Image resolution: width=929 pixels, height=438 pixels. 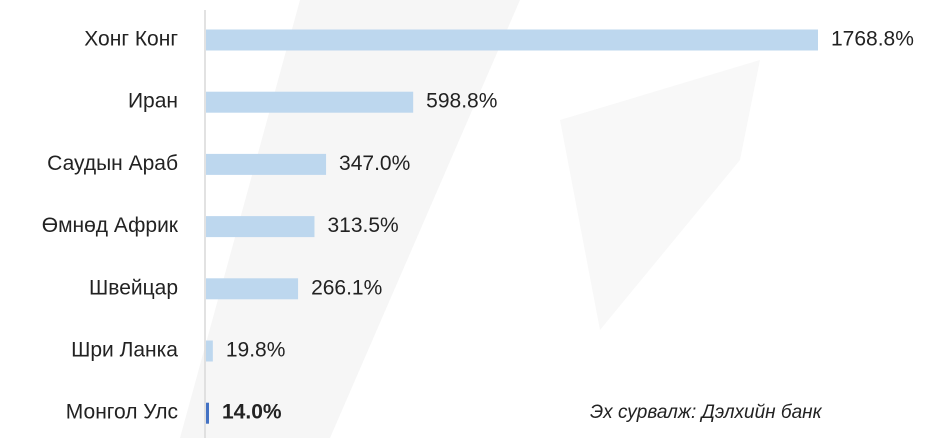 What do you see at coordinates (124, 350) in the screenshot?
I see `category-label: Шри Ланка` at bounding box center [124, 350].